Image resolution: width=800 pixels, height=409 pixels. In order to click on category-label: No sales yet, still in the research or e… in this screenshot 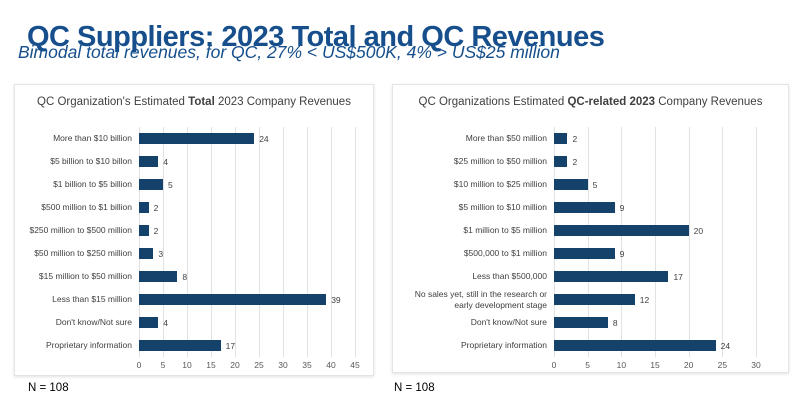, I will do `click(480, 299)`.